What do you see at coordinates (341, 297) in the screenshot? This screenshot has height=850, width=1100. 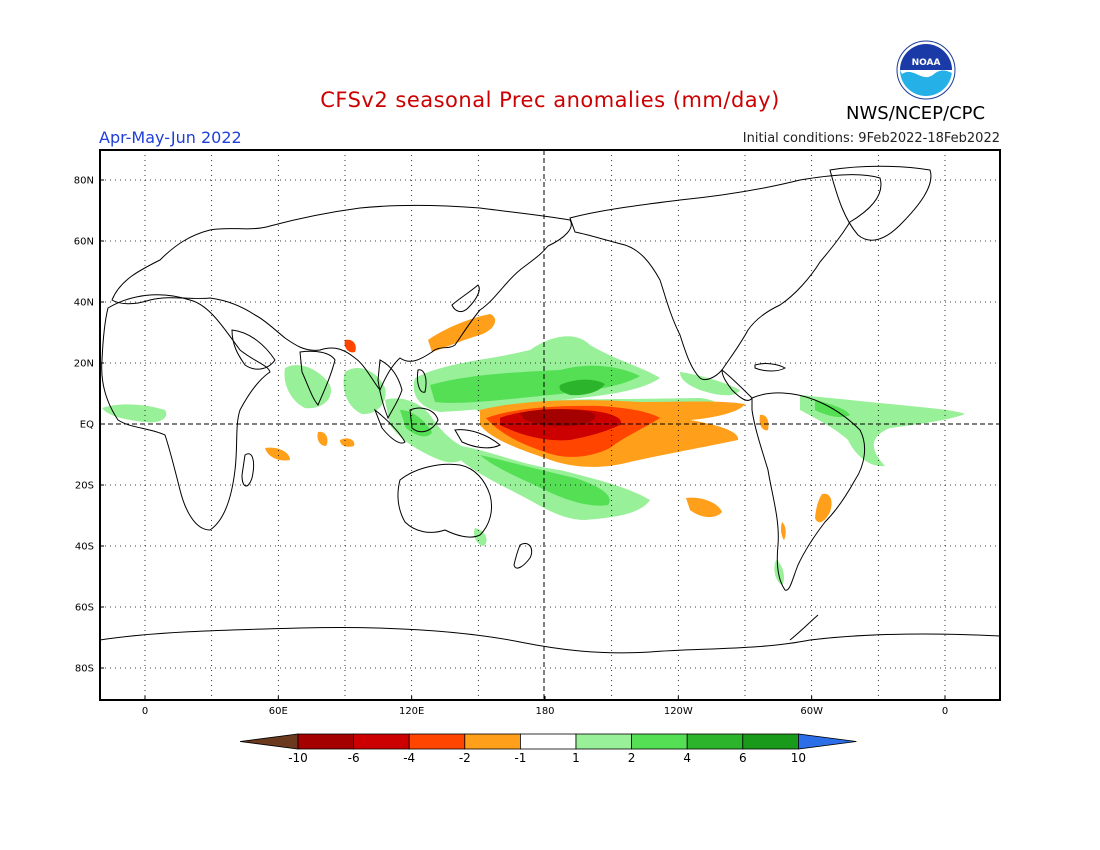 I see `coastline-europe-asia` at bounding box center [341, 297].